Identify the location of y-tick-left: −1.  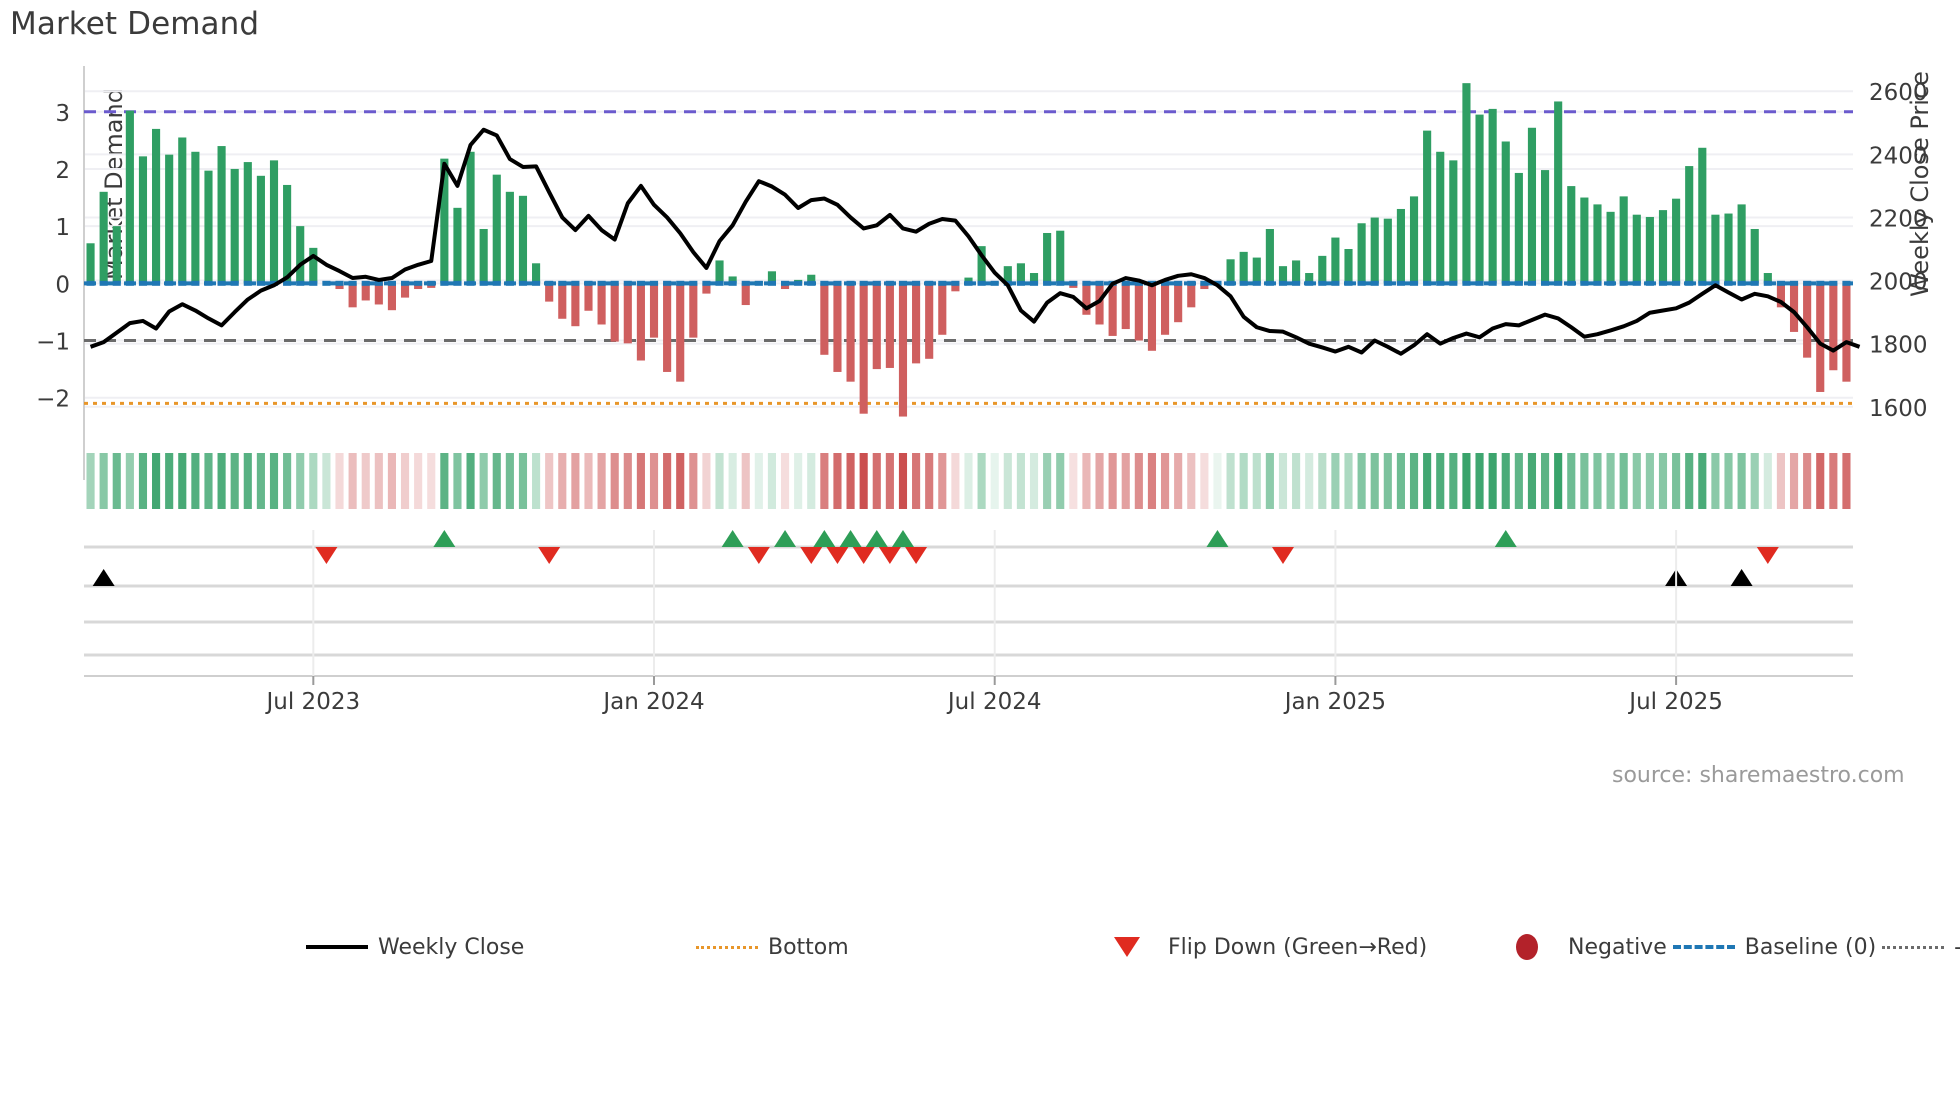
(53, 343).